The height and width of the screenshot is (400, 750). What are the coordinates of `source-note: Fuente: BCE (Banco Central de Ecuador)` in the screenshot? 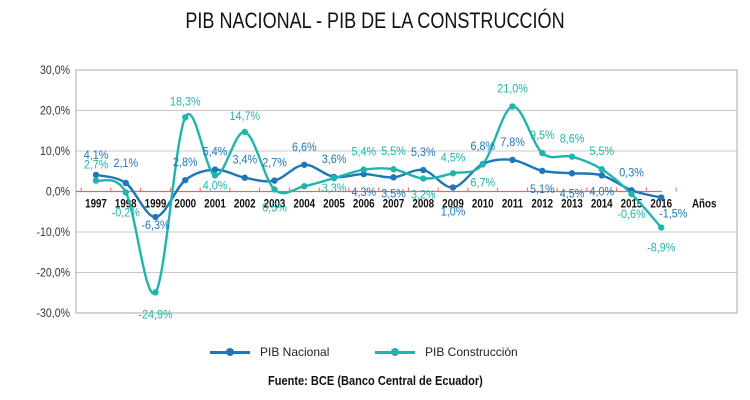 It's located at (375, 380).